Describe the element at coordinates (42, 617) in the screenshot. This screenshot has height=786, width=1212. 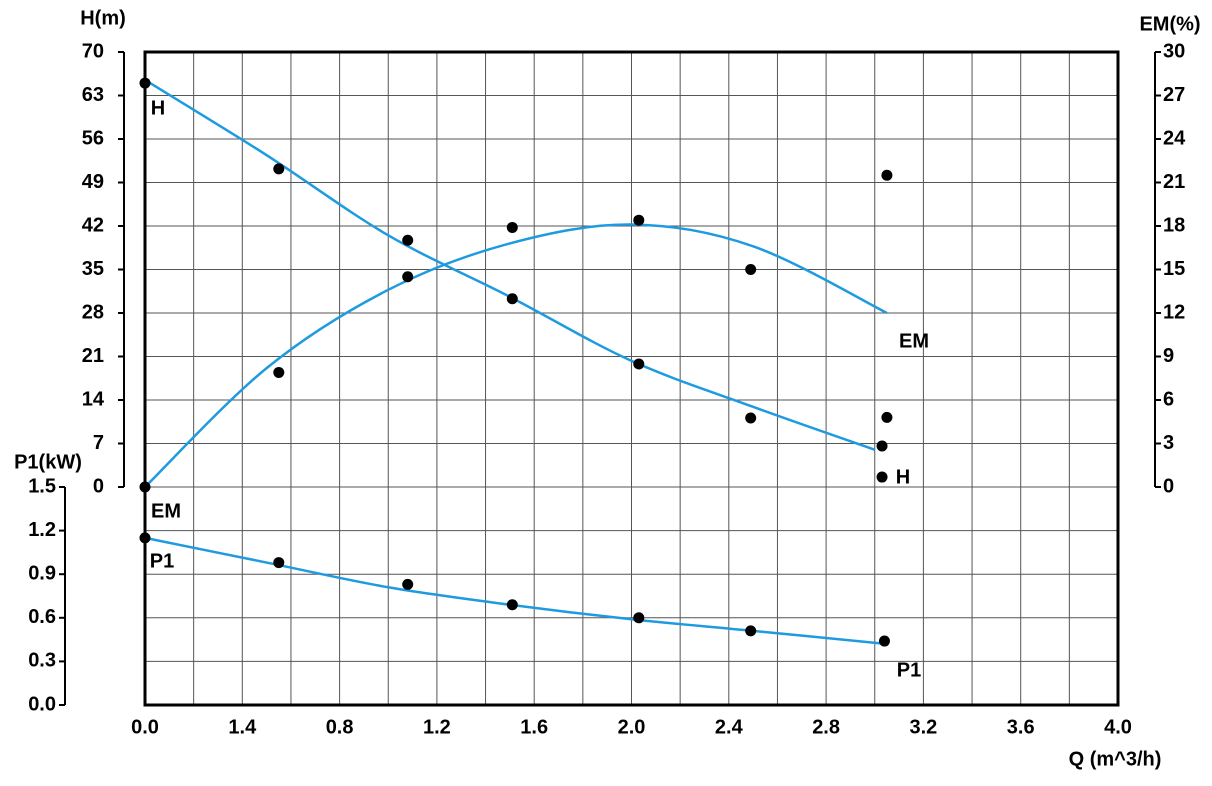
I see `y3-tick-label: 0.6` at that location.